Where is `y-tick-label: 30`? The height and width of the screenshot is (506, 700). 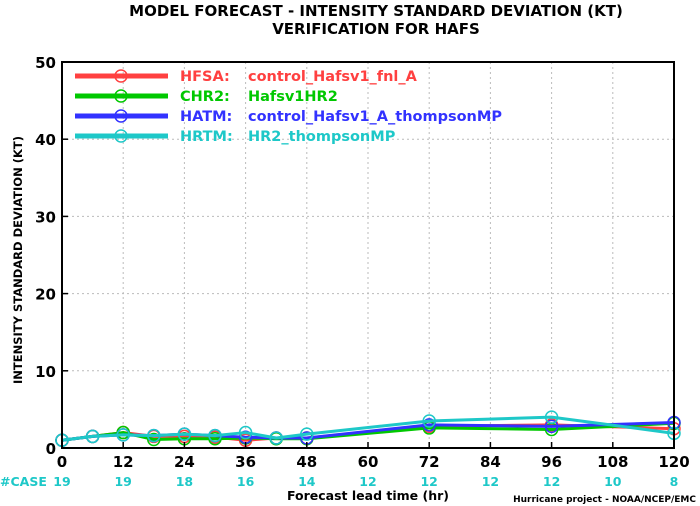 y-tick-label: 30 is located at coordinates (45, 217).